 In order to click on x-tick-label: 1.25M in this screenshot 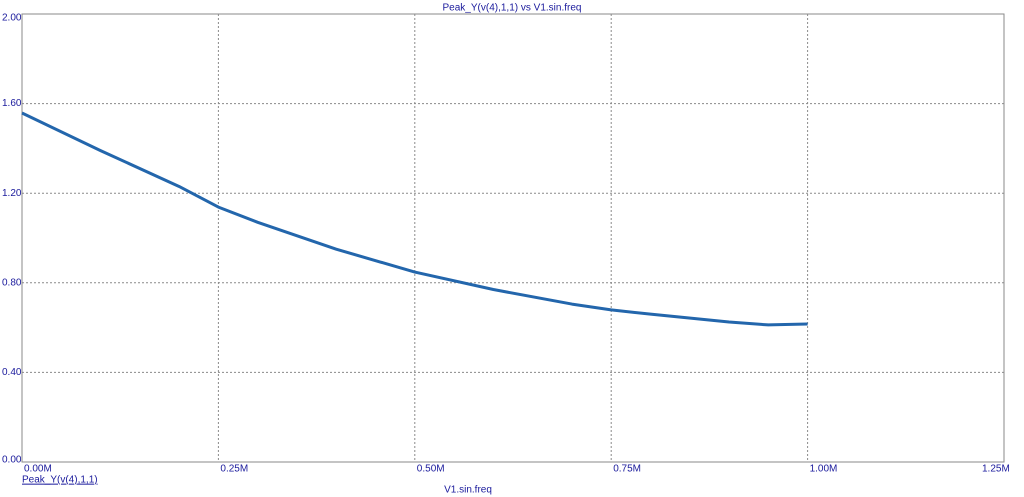, I will do `click(996, 469)`.